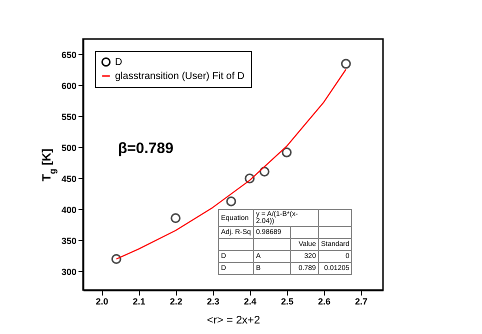 This screenshot has width=482, height=334. Describe the element at coordinates (68, 179) in the screenshot. I see `y-tick-label: 450` at that location.